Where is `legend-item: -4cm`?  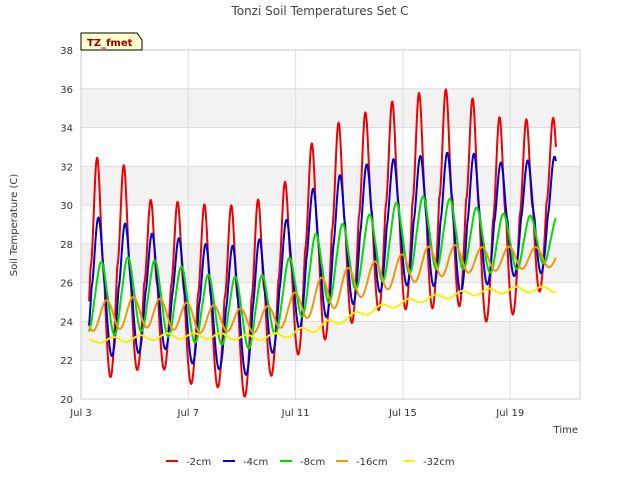 legend-item: -4cm is located at coordinates (245, 462).